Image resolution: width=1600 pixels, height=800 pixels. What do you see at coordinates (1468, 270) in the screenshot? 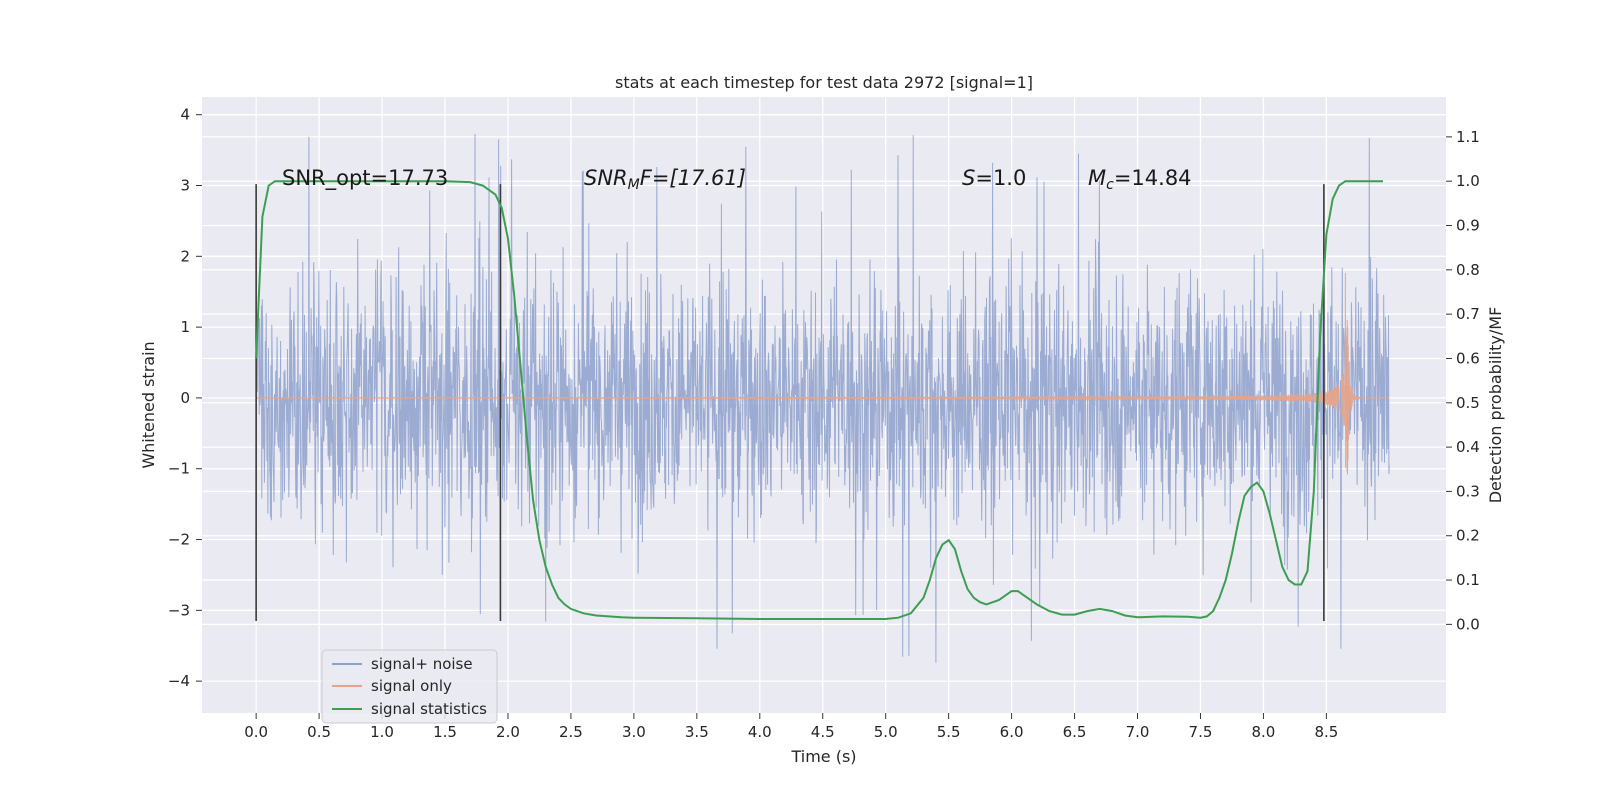
I see `y-right-tick-label: 0.8` at bounding box center [1468, 270].